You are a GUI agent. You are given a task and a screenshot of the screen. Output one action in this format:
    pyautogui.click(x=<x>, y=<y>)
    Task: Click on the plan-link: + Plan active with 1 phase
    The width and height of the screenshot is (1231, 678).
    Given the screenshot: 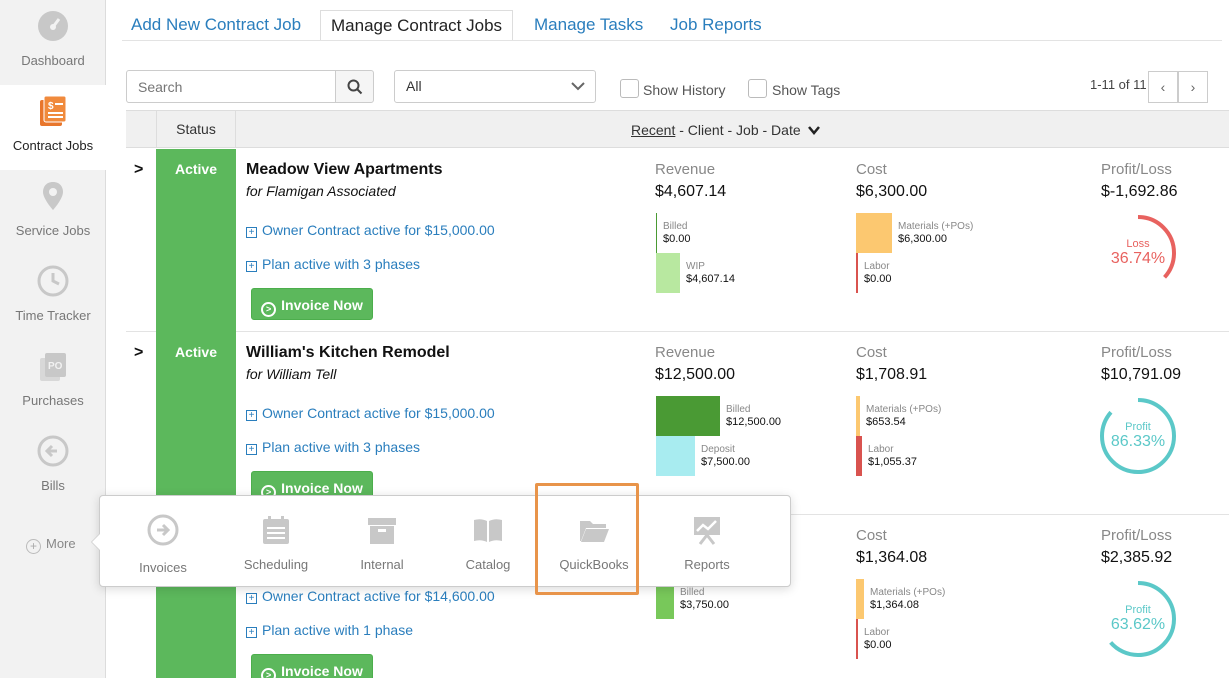 What is the action you would take?
    pyautogui.click(x=329, y=630)
    